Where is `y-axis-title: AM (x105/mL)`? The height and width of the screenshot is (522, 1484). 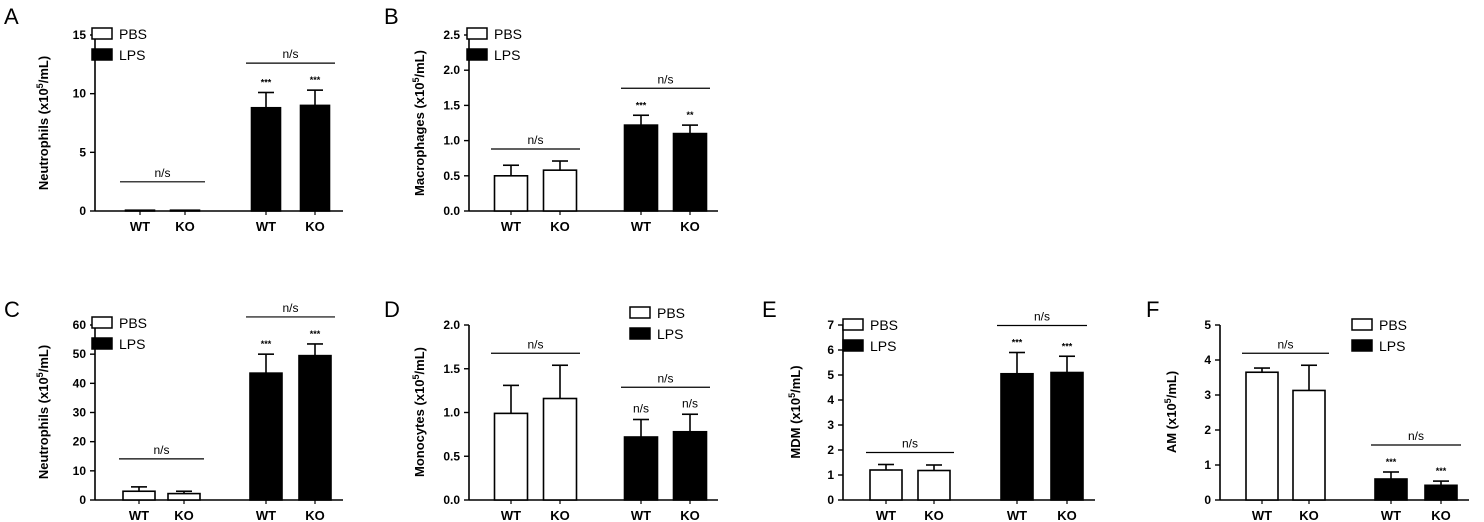 y-axis-title: AM (x105/mL) is located at coordinates (1171, 412).